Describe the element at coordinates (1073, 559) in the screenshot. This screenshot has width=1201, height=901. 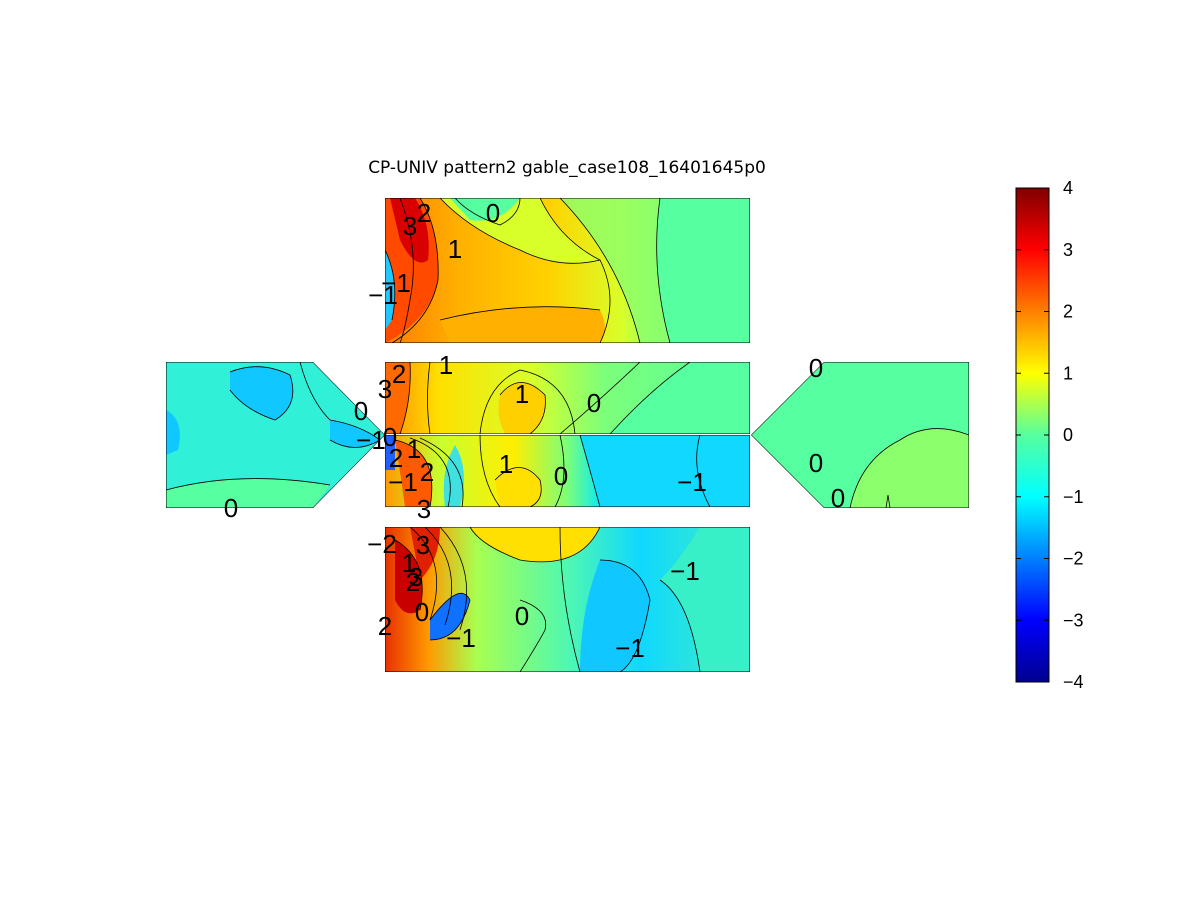
I see `colorbar-tick-label: −2` at that location.